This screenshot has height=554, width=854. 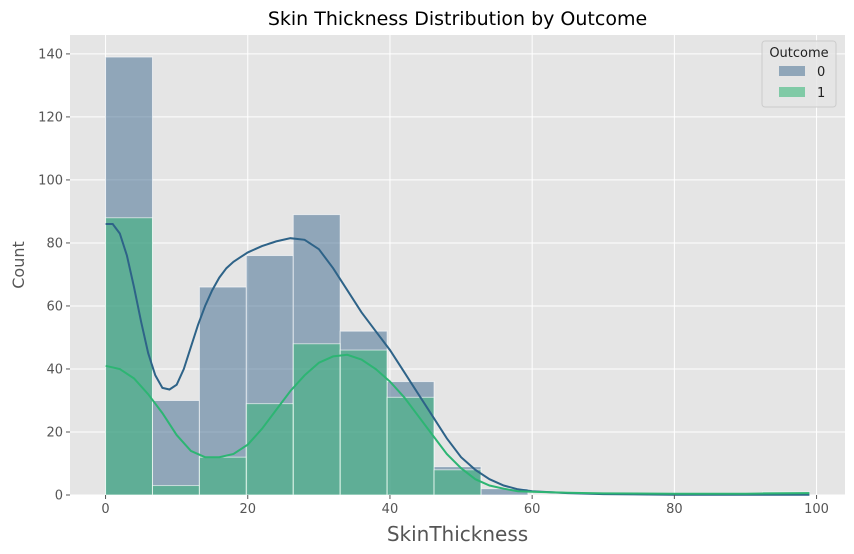 What do you see at coordinates (816, 509) in the screenshot?
I see `x-tick-label: 100` at bounding box center [816, 509].